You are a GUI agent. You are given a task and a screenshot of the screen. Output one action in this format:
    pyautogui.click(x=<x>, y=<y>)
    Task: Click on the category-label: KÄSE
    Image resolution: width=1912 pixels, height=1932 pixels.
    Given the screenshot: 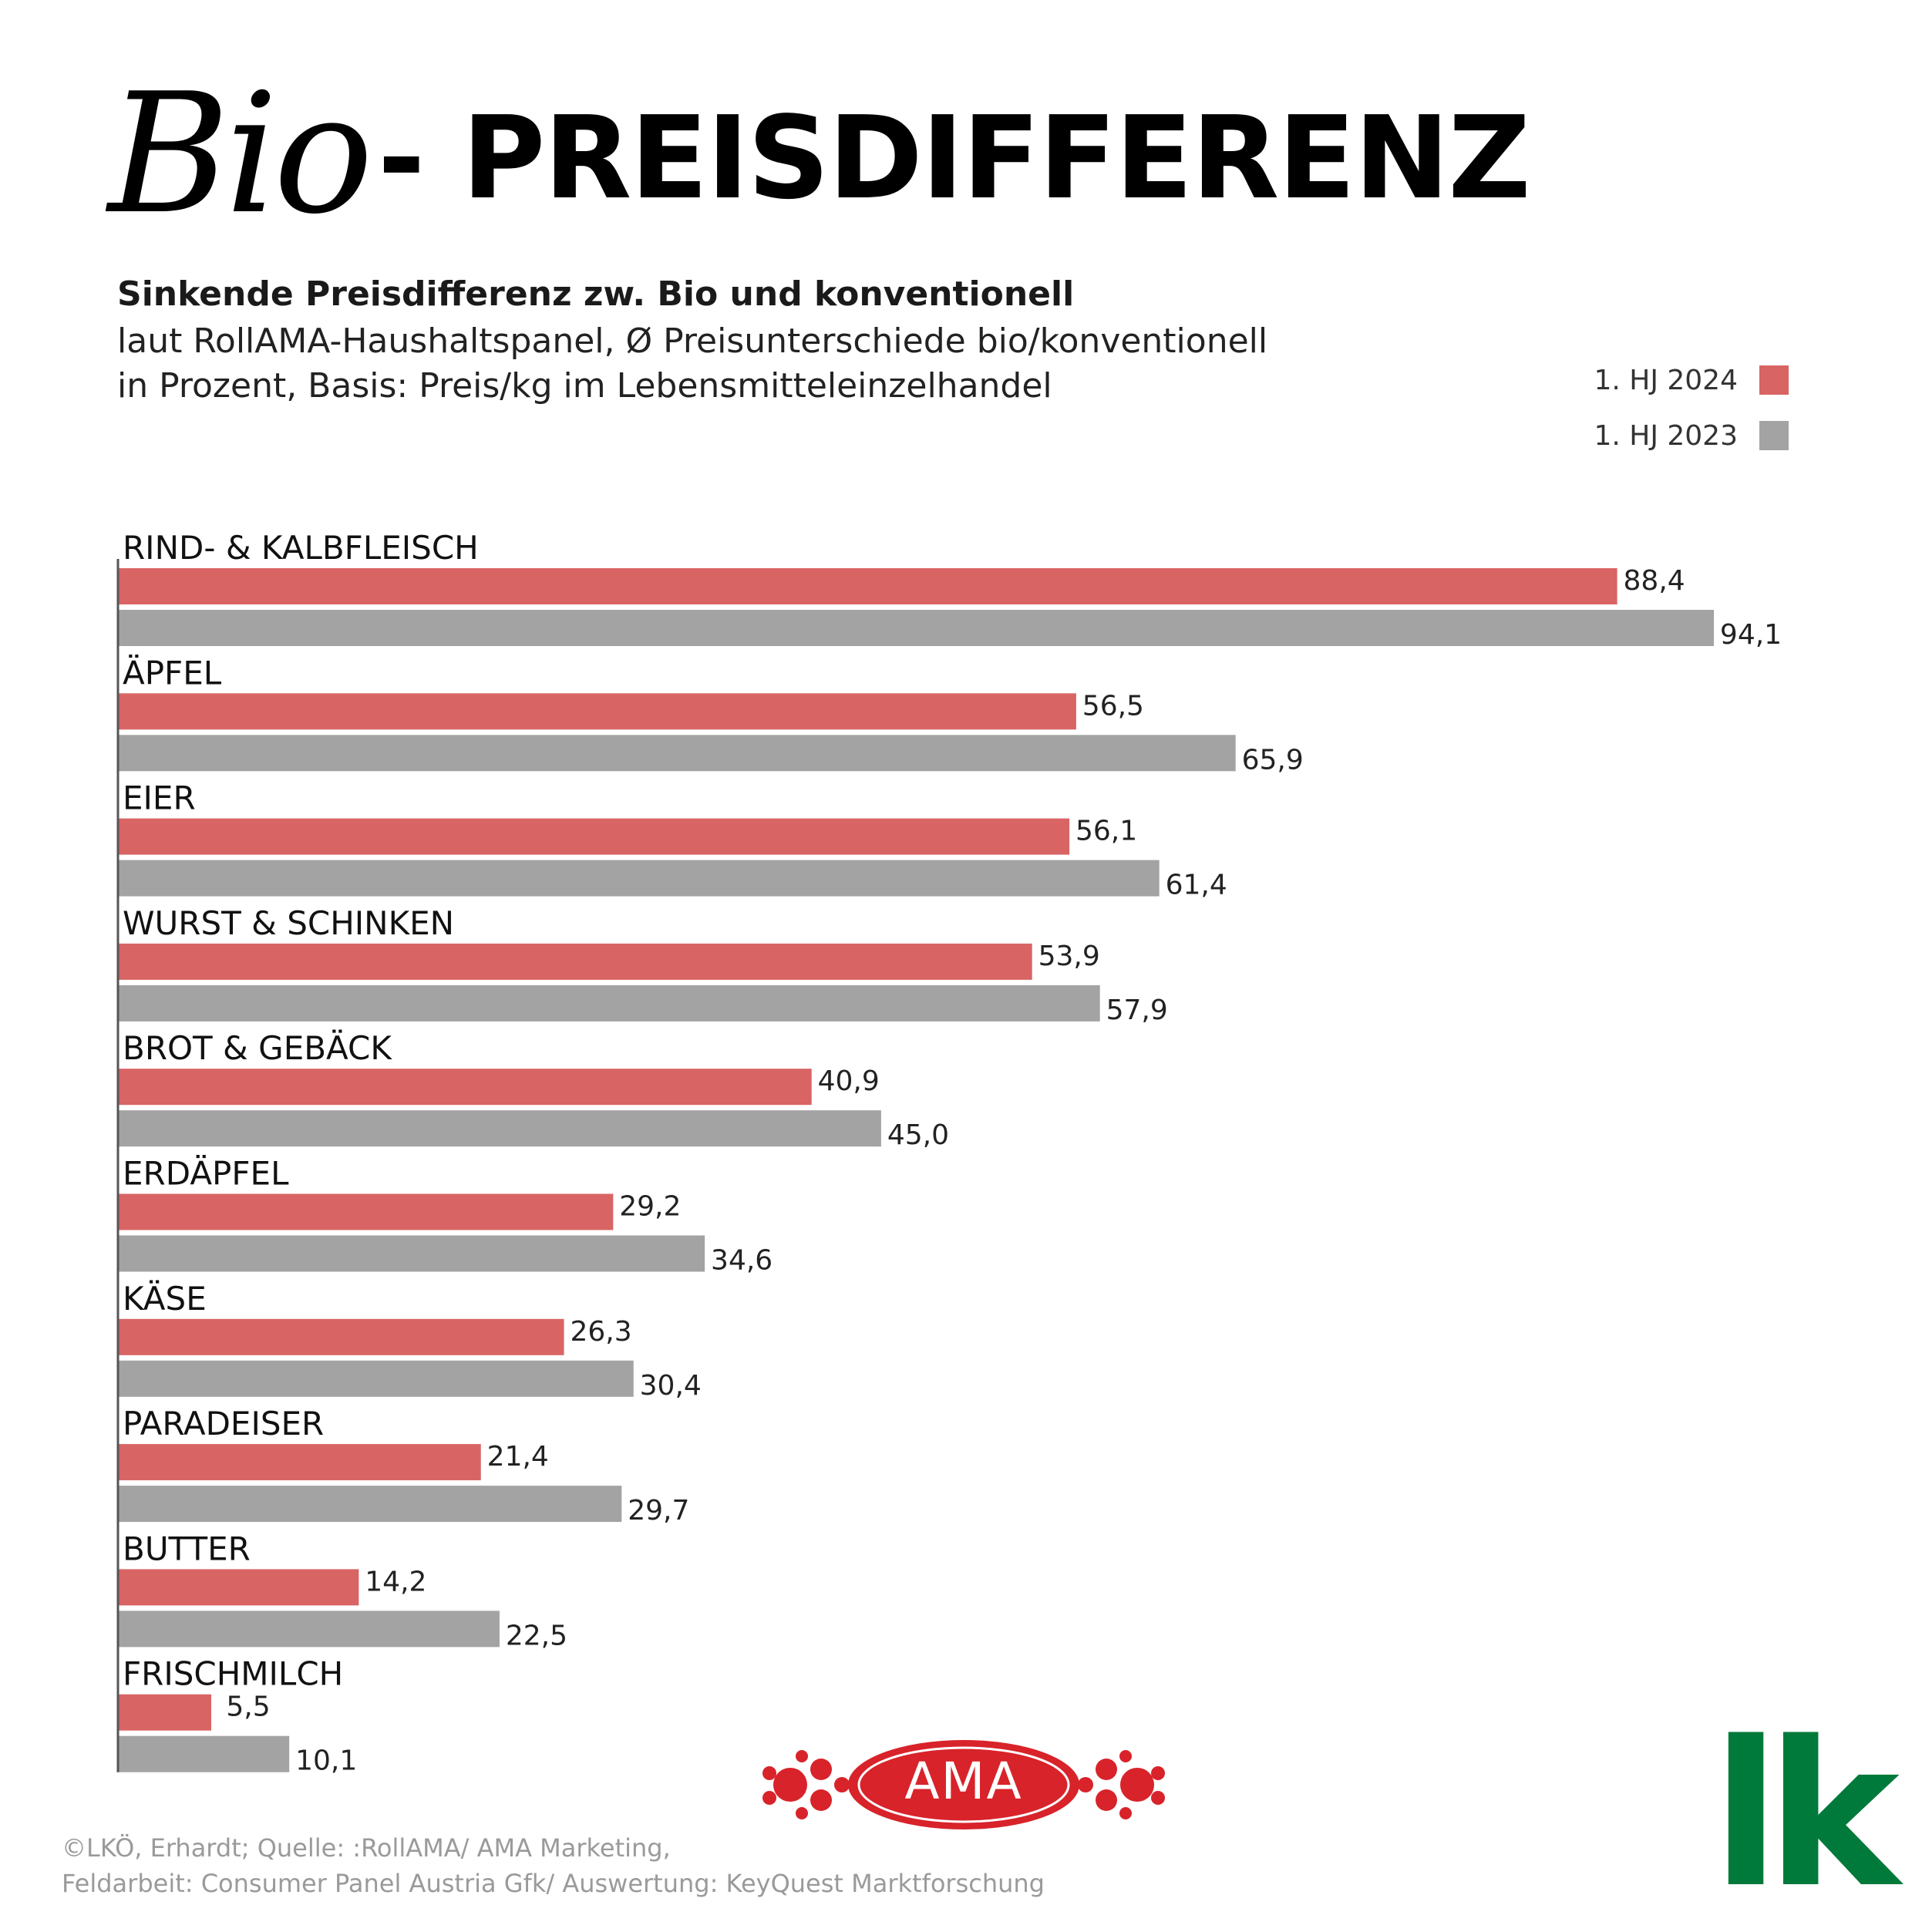 What is the action you would take?
    pyautogui.click(x=165, y=1298)
    